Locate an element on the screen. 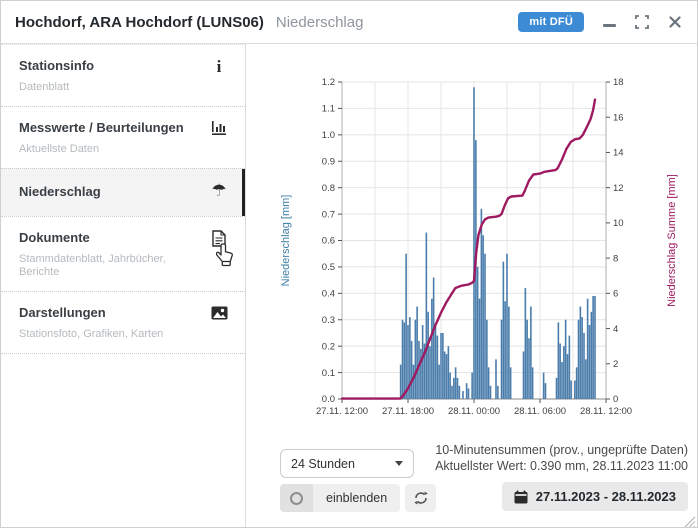  svg-text: 0.1 is located at coordinates (328, 373).